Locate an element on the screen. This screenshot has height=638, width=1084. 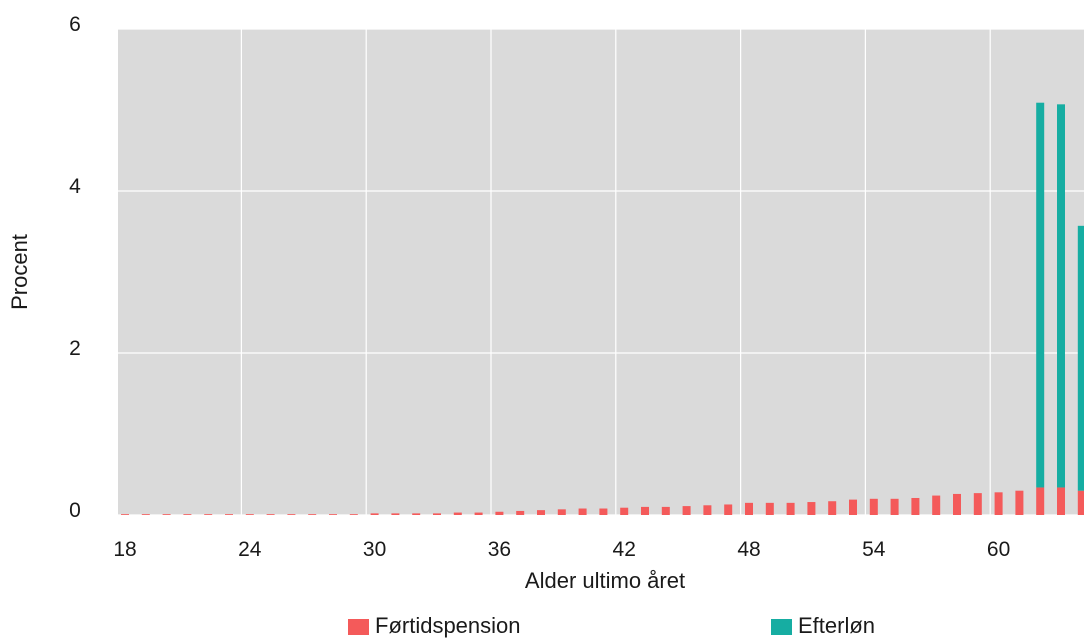
legend-swatch-efterlon is located at coordinates (781, 627).